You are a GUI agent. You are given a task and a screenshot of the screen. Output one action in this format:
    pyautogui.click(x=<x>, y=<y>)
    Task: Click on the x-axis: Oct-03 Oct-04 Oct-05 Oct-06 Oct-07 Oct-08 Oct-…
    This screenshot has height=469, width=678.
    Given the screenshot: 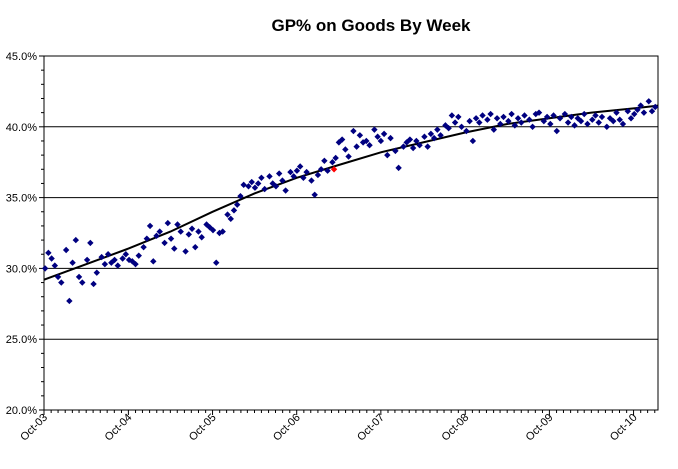 What is the action you would take?
    pyautogui.click(x=337, y=427)
    